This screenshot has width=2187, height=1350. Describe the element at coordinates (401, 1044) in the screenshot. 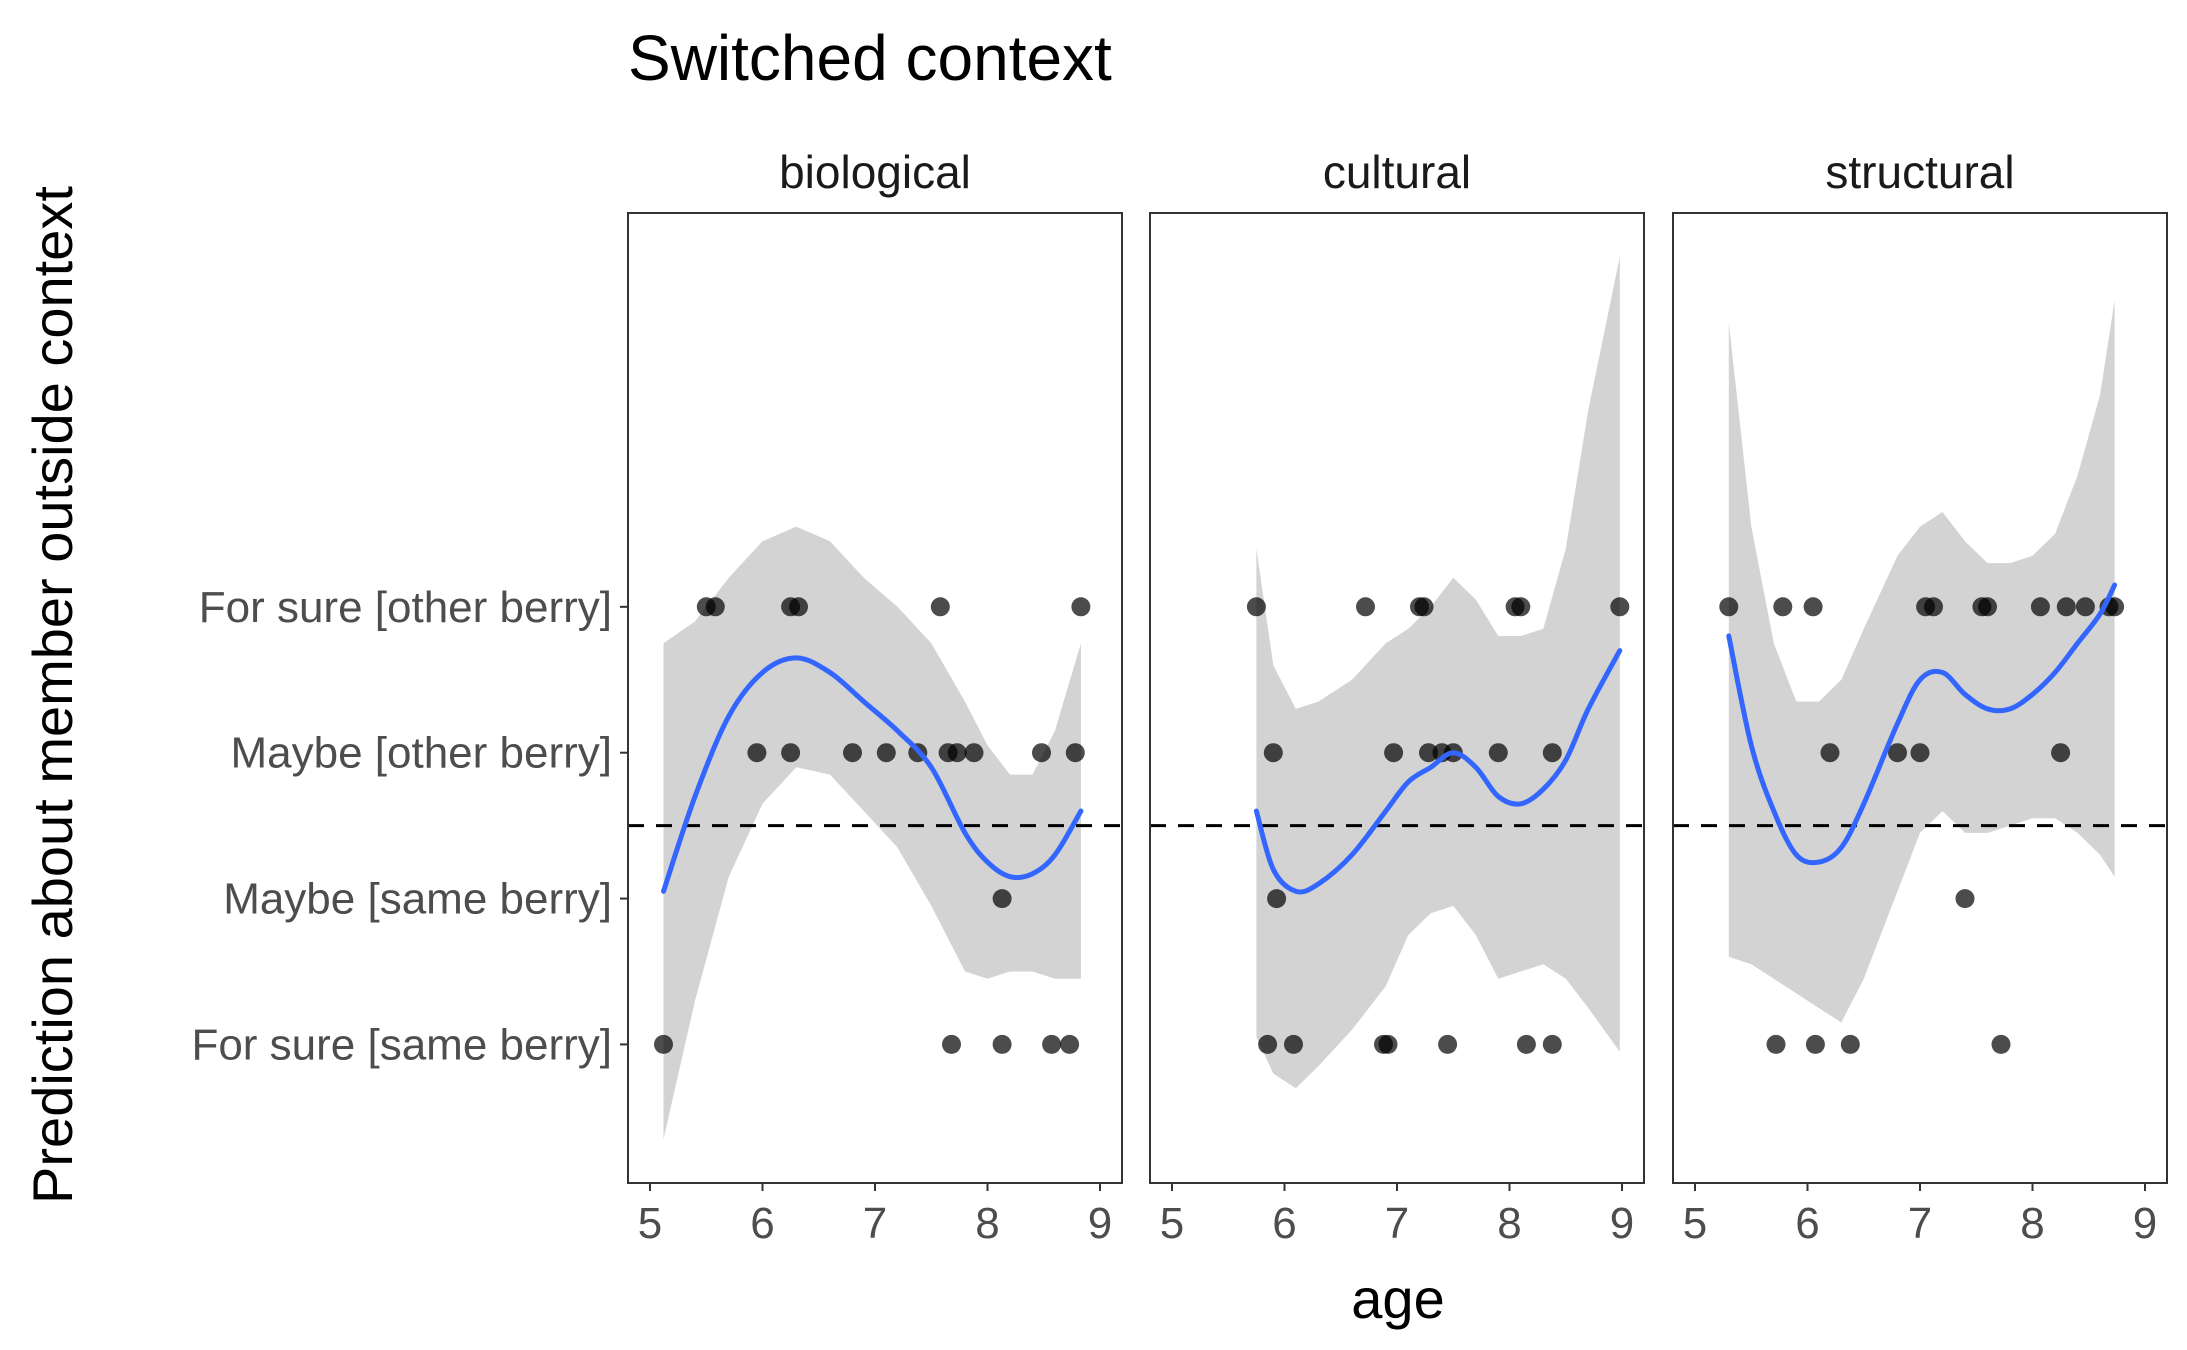

I see `y-tick-label: For sure [same berry]` at that location.